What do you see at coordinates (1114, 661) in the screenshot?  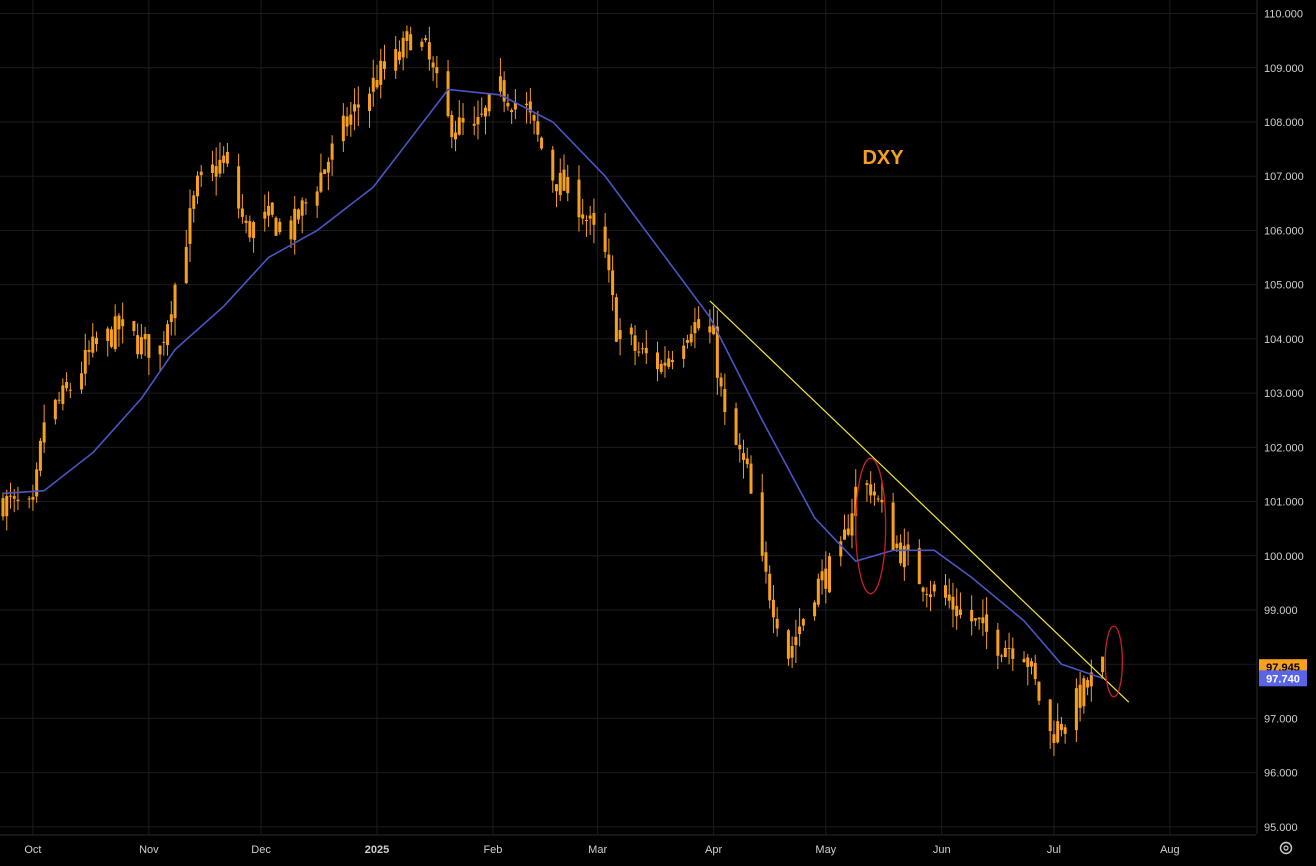 I see `annotation-ellipse` at bounding box center [1114, 661].